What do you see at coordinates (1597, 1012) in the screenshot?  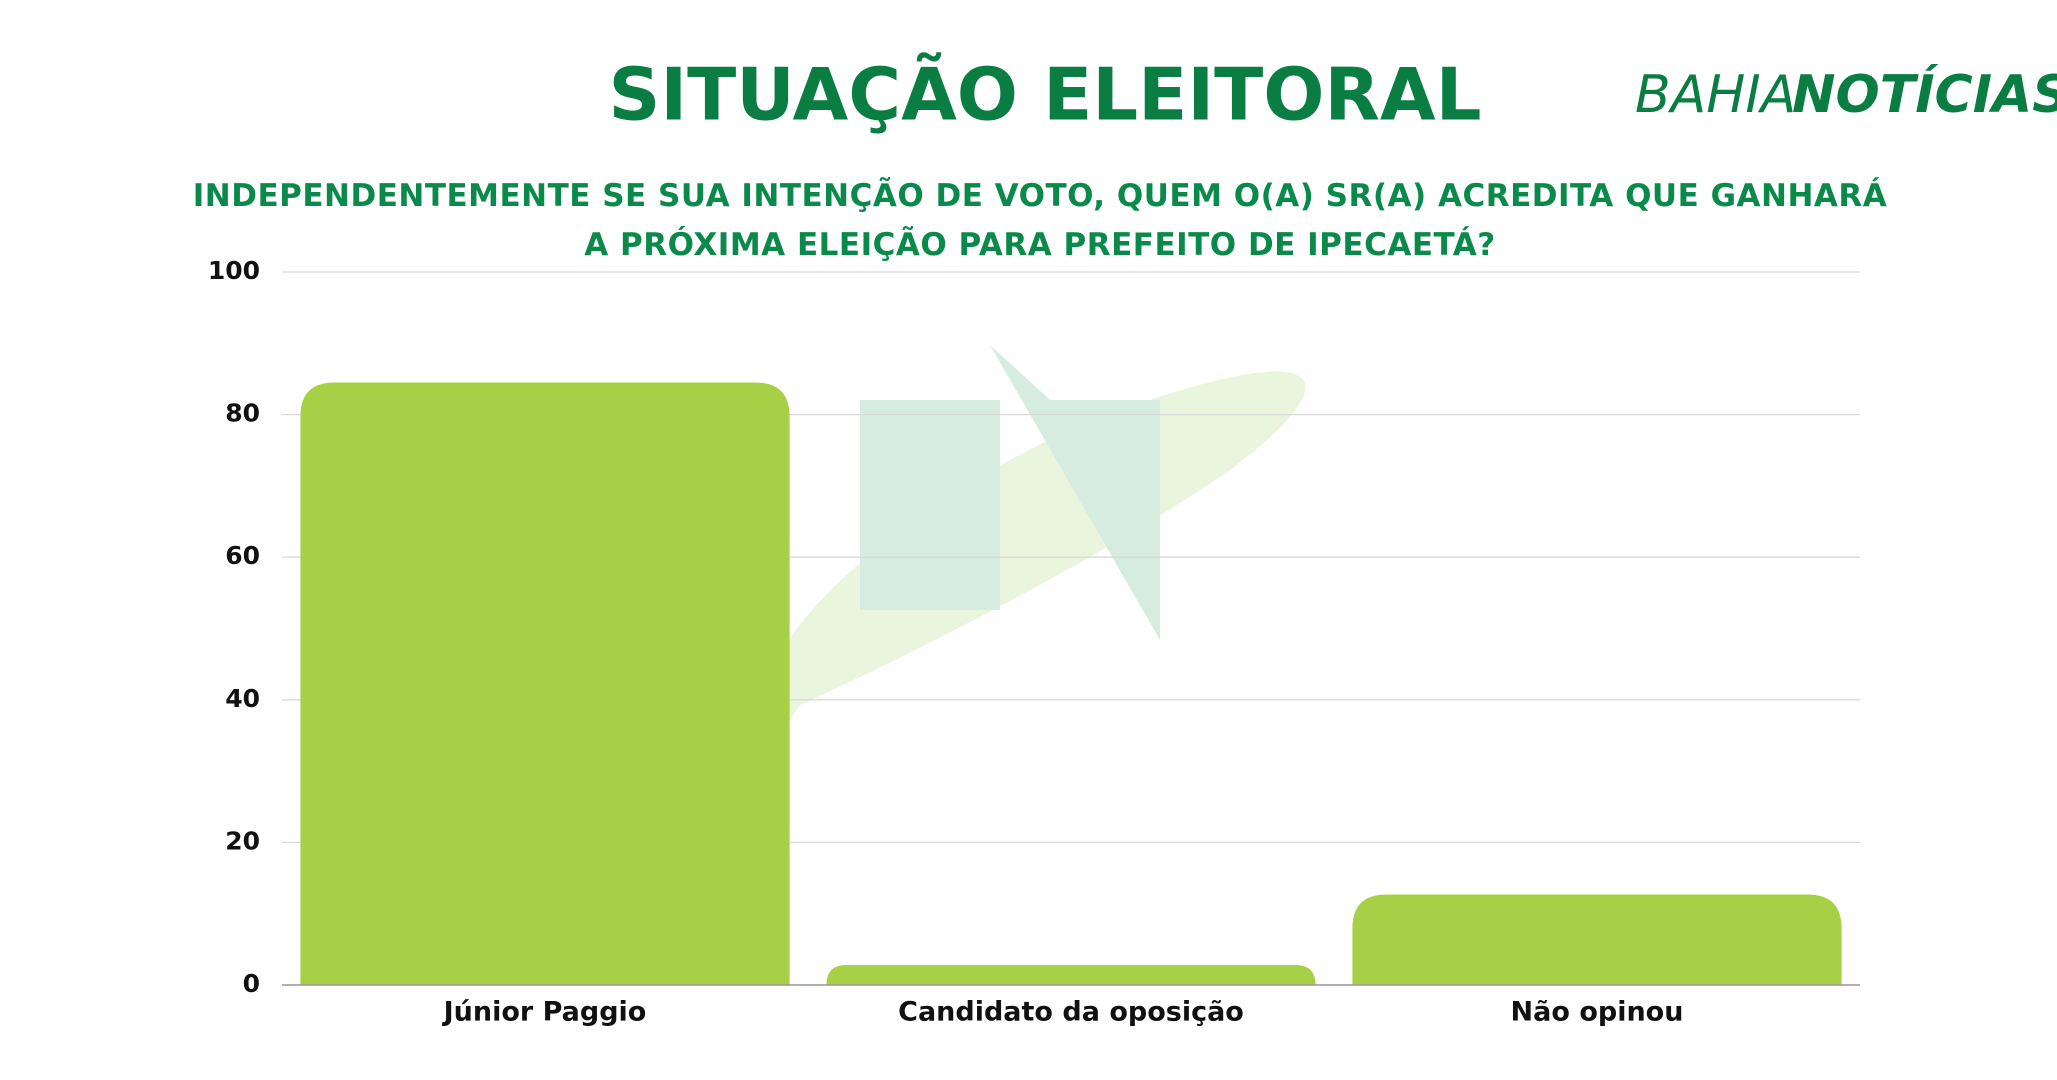 I see `x-tick-label: Não opinou` at bounding box center [1597, 1012].